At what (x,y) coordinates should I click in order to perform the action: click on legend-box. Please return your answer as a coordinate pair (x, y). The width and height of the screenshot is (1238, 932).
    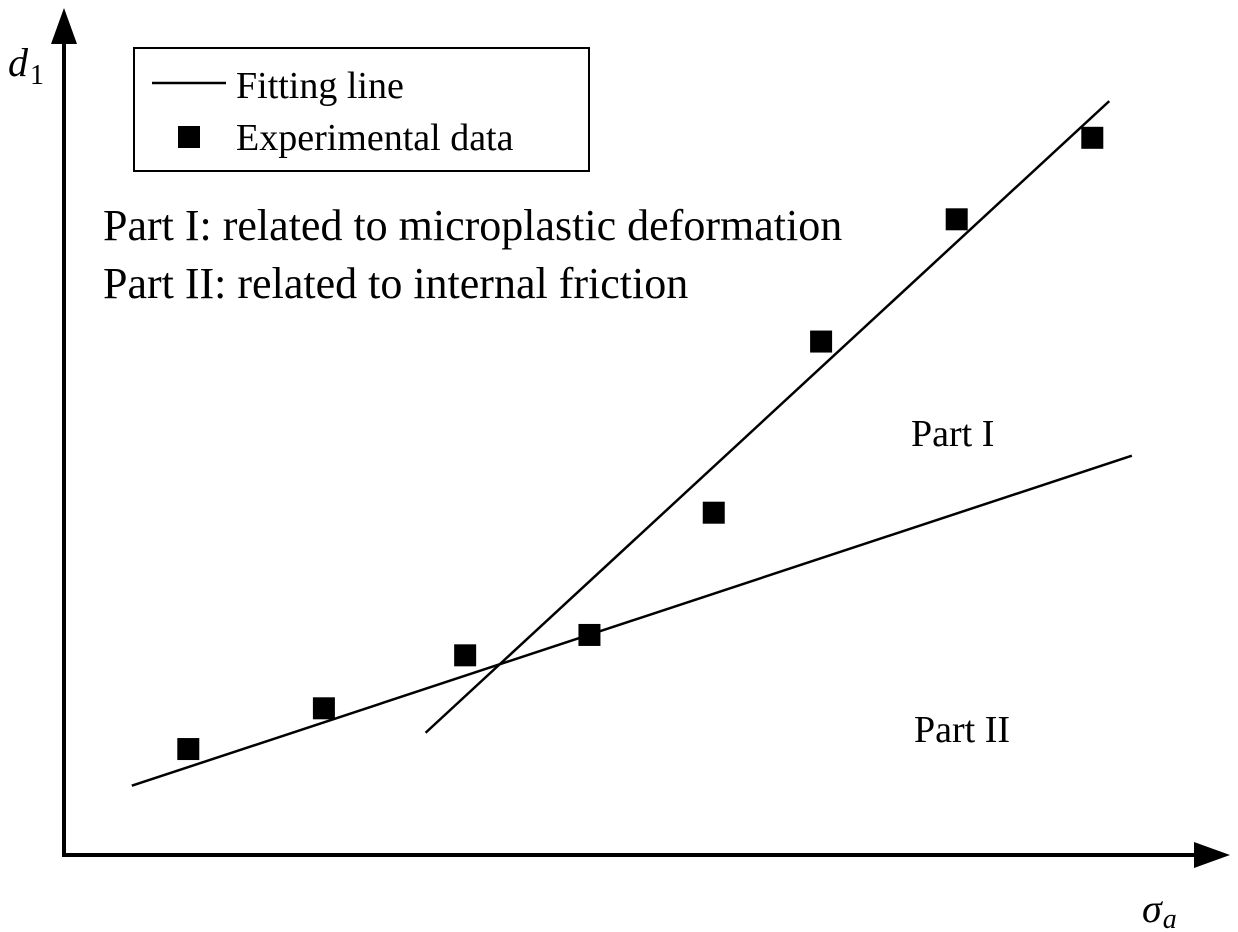
    Looking at the image, I should click on (361, 109).